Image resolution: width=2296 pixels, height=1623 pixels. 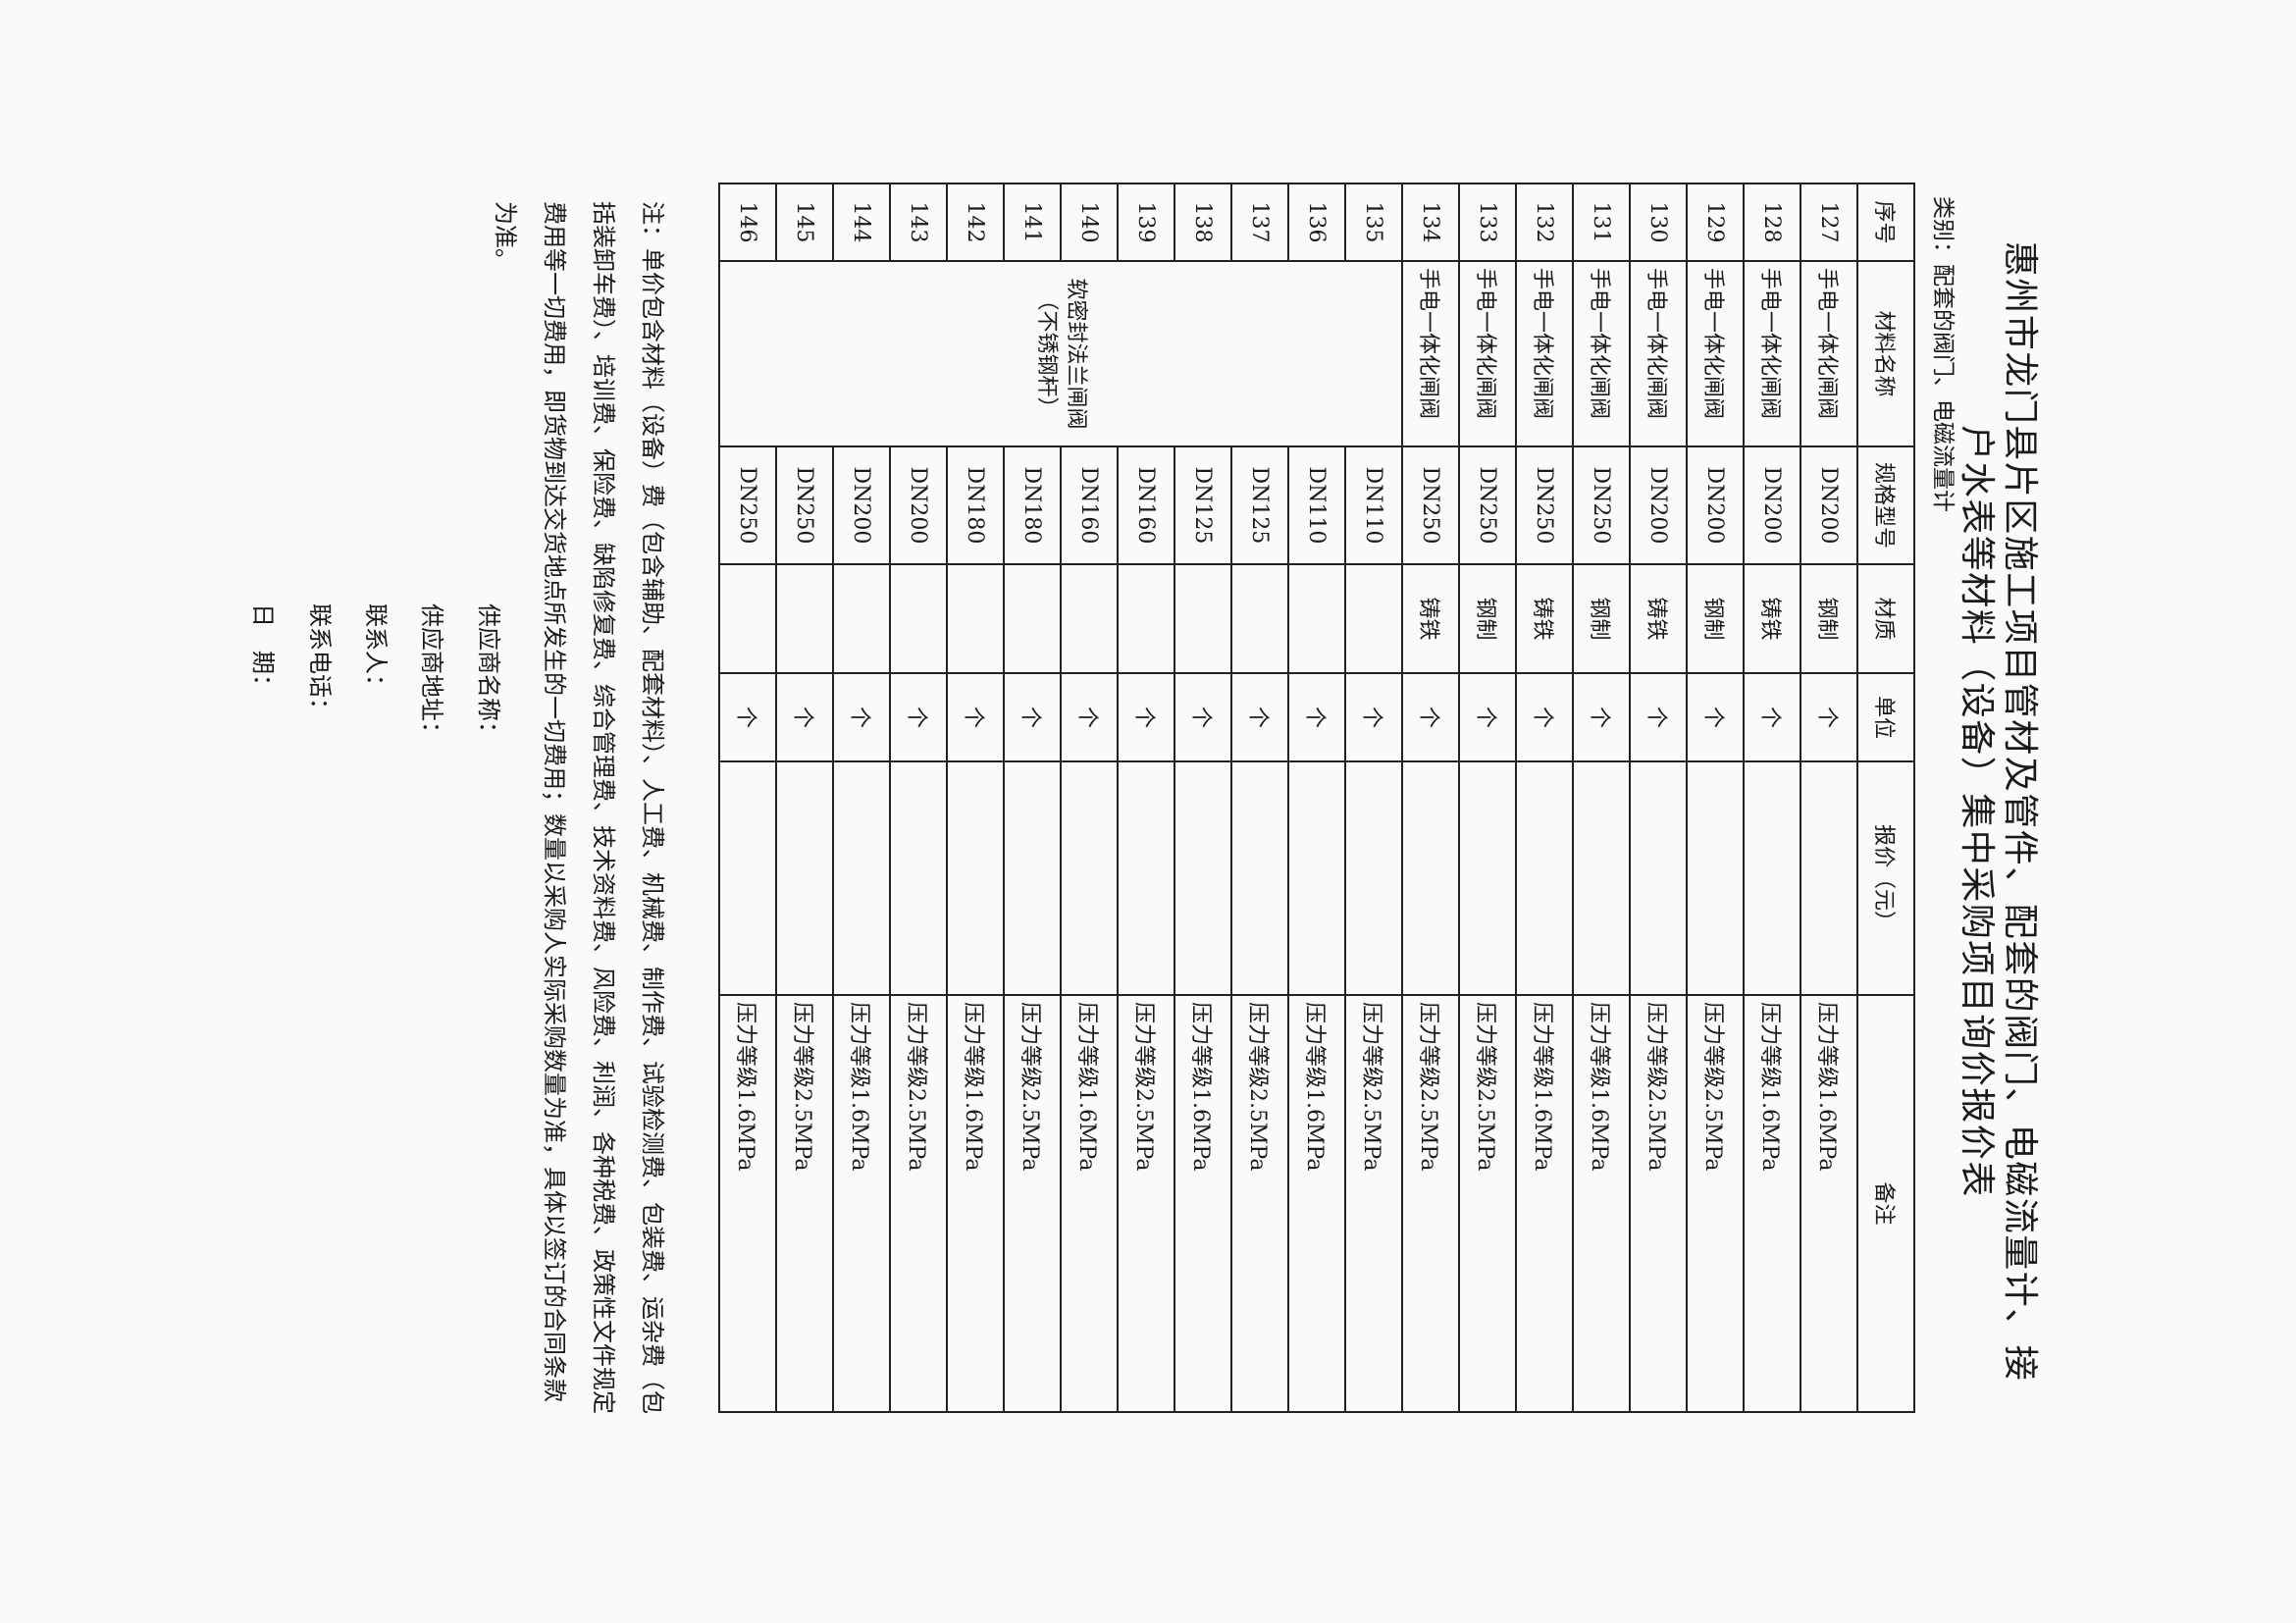 What do you see at coordinates (1715, 797) in the screenshot?
I see `table-row: 129 手电一体化闸阀 DN200 钢制个压力等级2.5MPa` at bounding box center [1715, 797].